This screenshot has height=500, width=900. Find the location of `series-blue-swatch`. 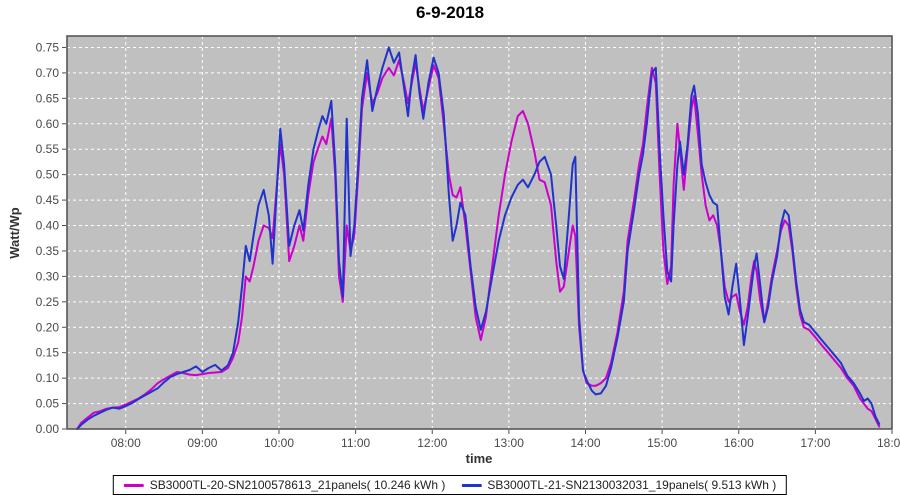

series-blue-swatch is located at coordinates (471, 485).